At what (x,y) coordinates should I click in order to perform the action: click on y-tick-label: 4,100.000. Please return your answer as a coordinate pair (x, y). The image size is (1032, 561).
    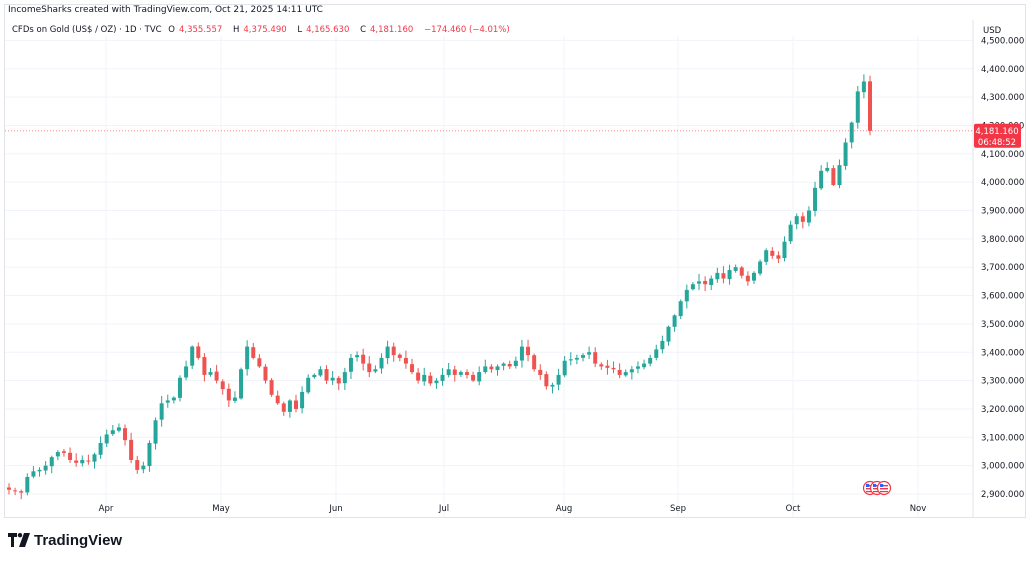
    Looking at the image, I should click on (1002, 155).